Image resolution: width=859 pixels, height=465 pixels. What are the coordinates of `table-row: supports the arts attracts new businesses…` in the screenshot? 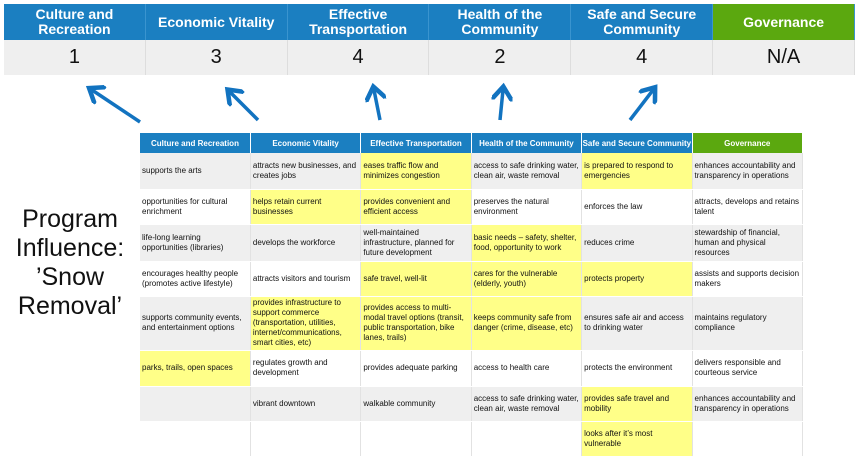 It's located at (472, 171).